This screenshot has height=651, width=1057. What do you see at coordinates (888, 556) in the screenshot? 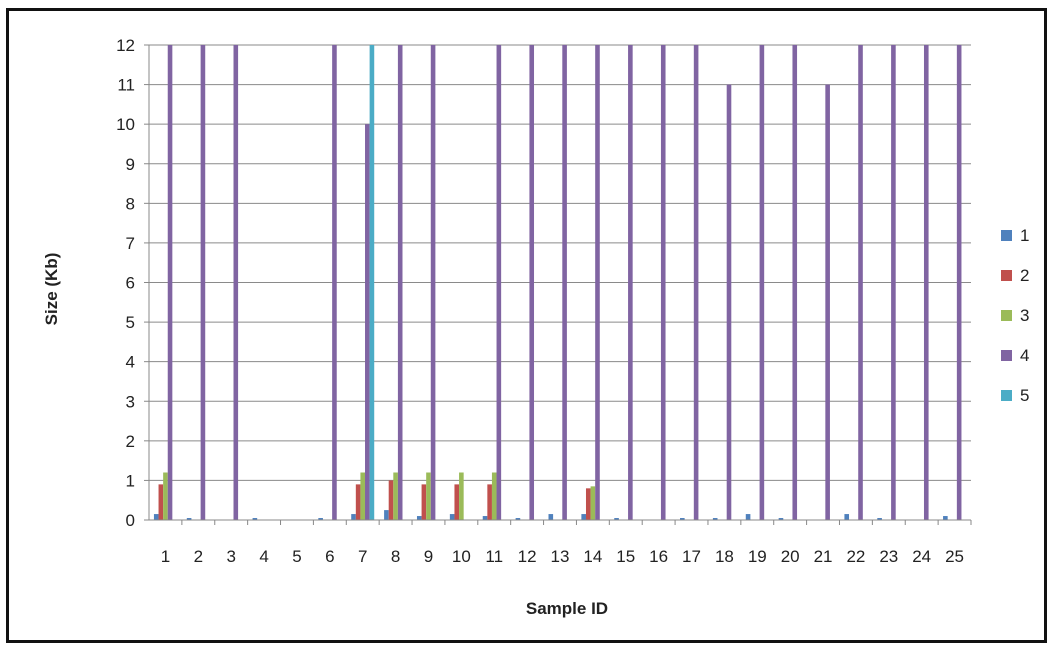
I see `x-tick-label-23: 23` at bounding box center [888, 556].